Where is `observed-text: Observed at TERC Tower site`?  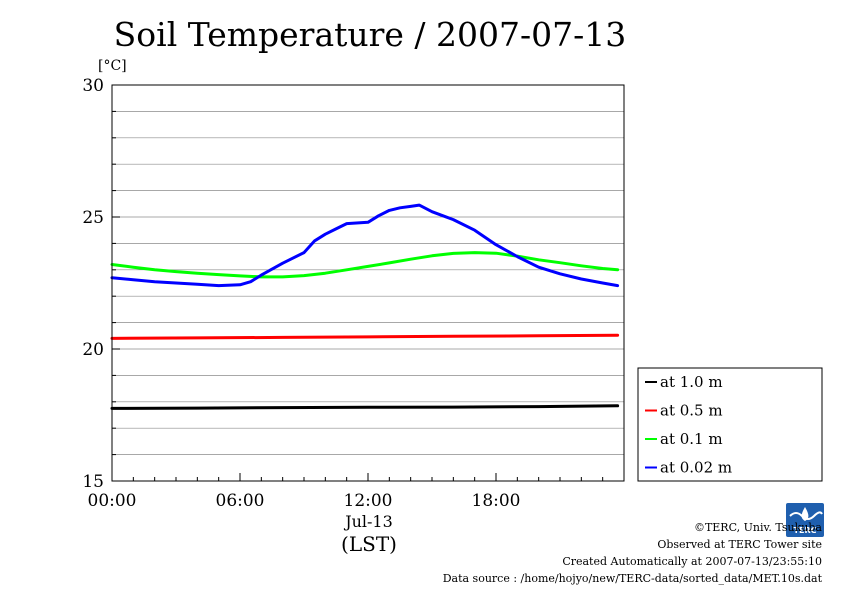 observed-text: Observed at TERC Tower site is located at coordinates (739, 544).